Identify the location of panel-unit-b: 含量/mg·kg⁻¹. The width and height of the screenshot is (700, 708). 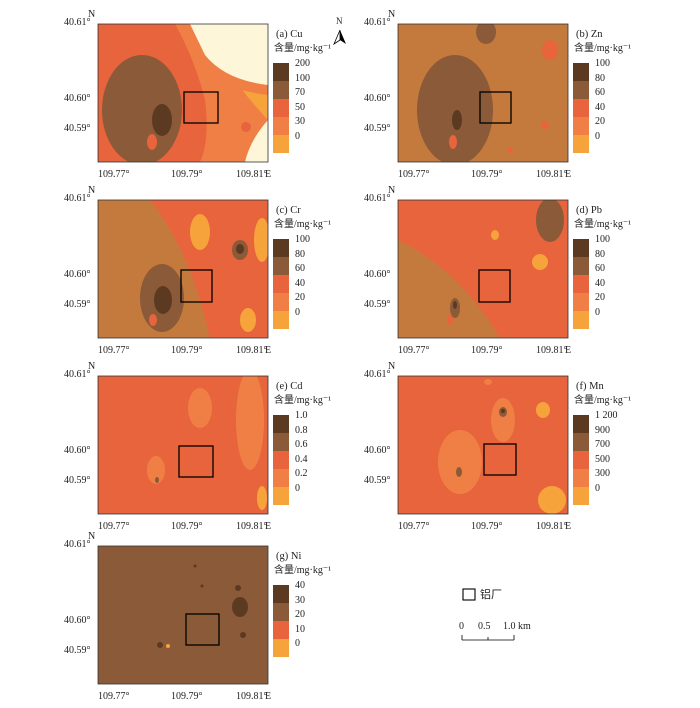
(603, 48).